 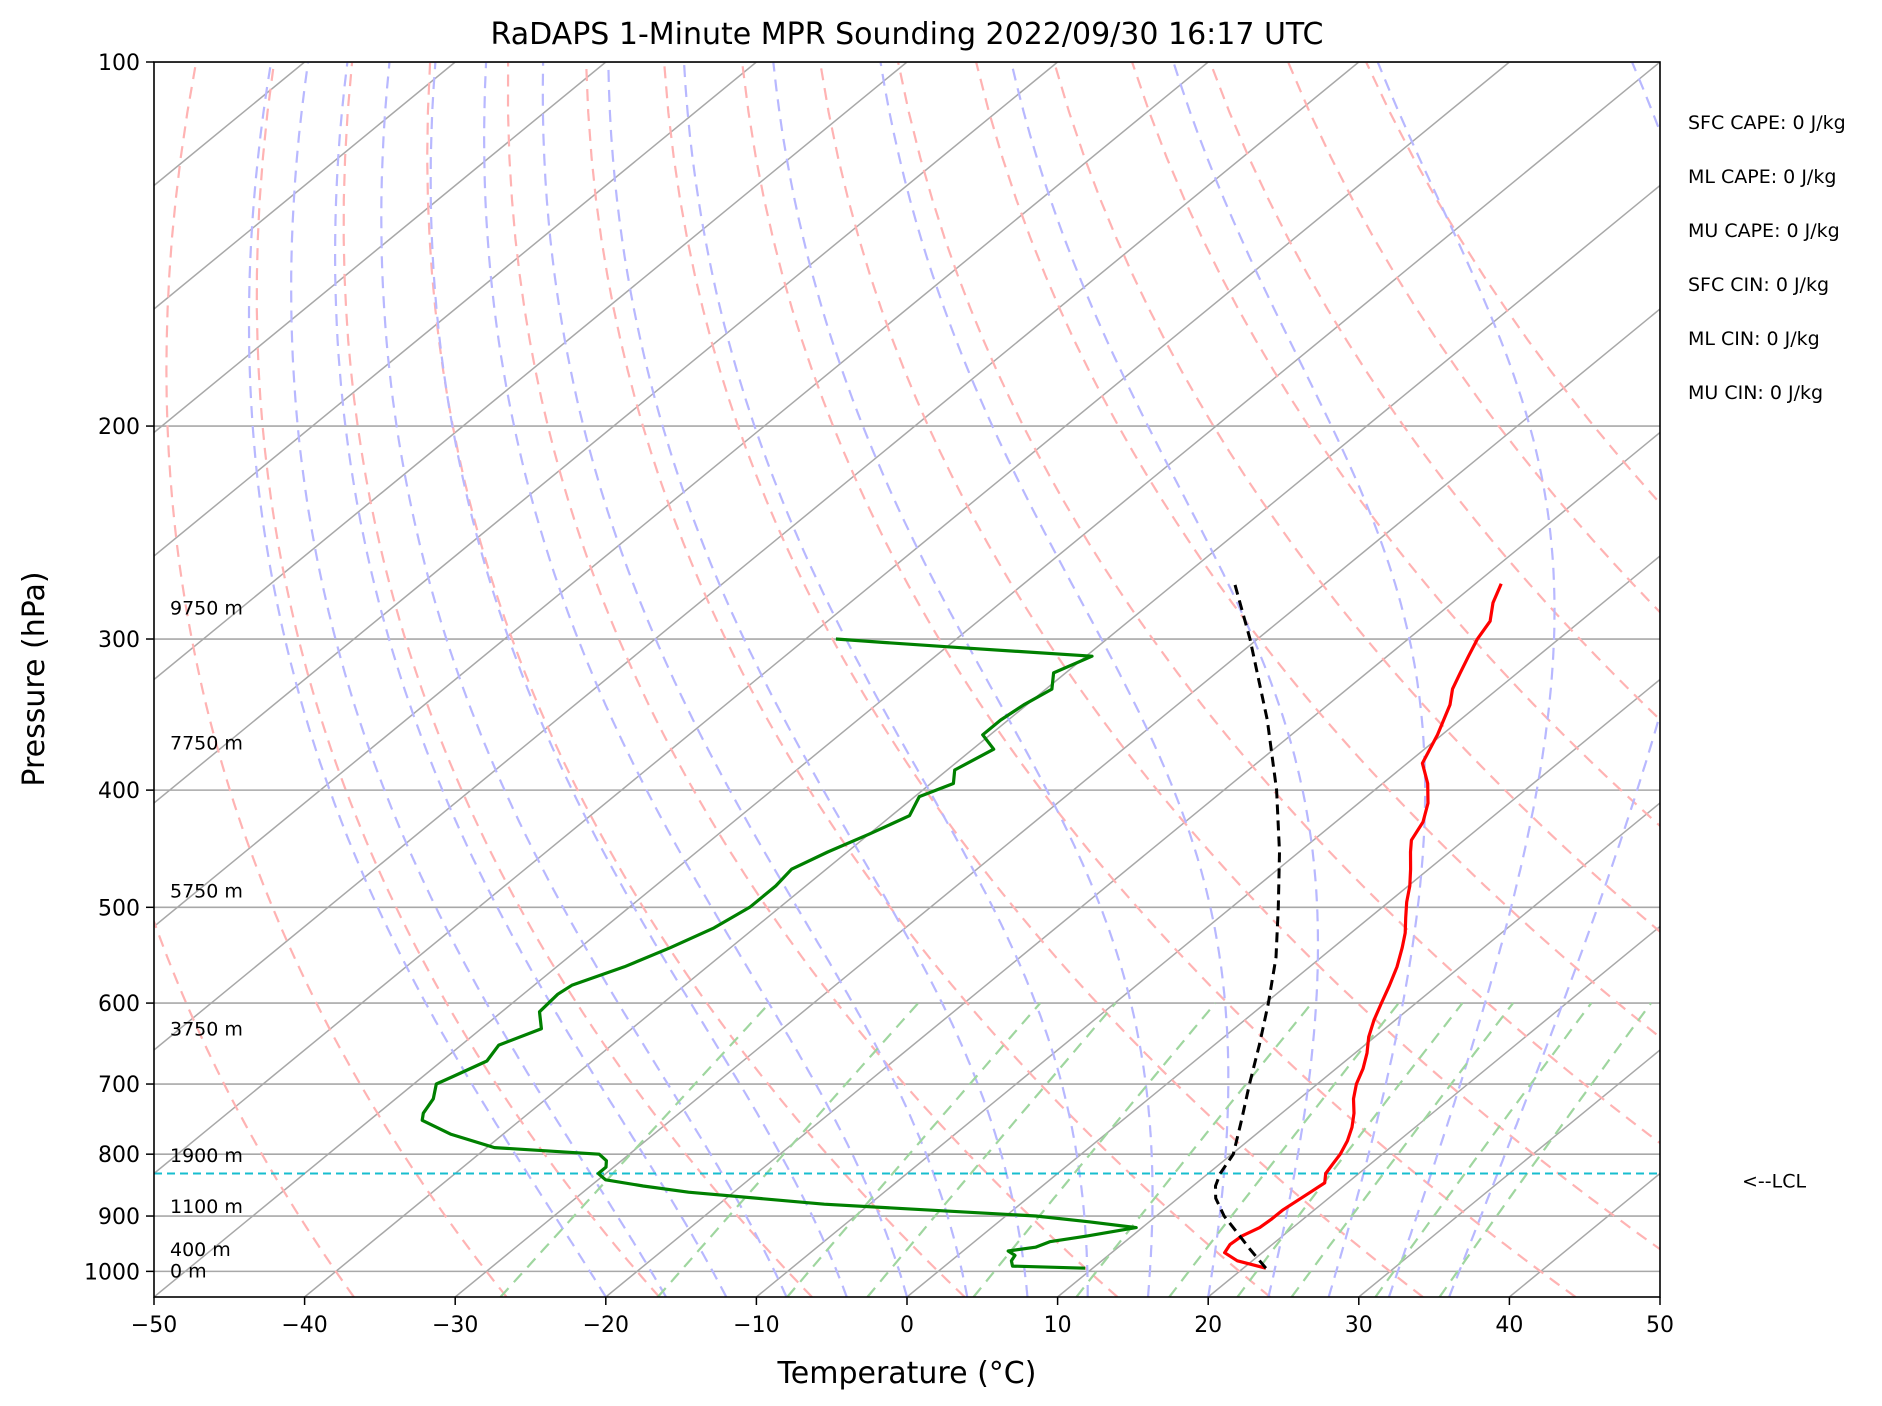 I want to click on stability-index-text: ML CIN: 0 J/kg, so click(x=1754, y=339).